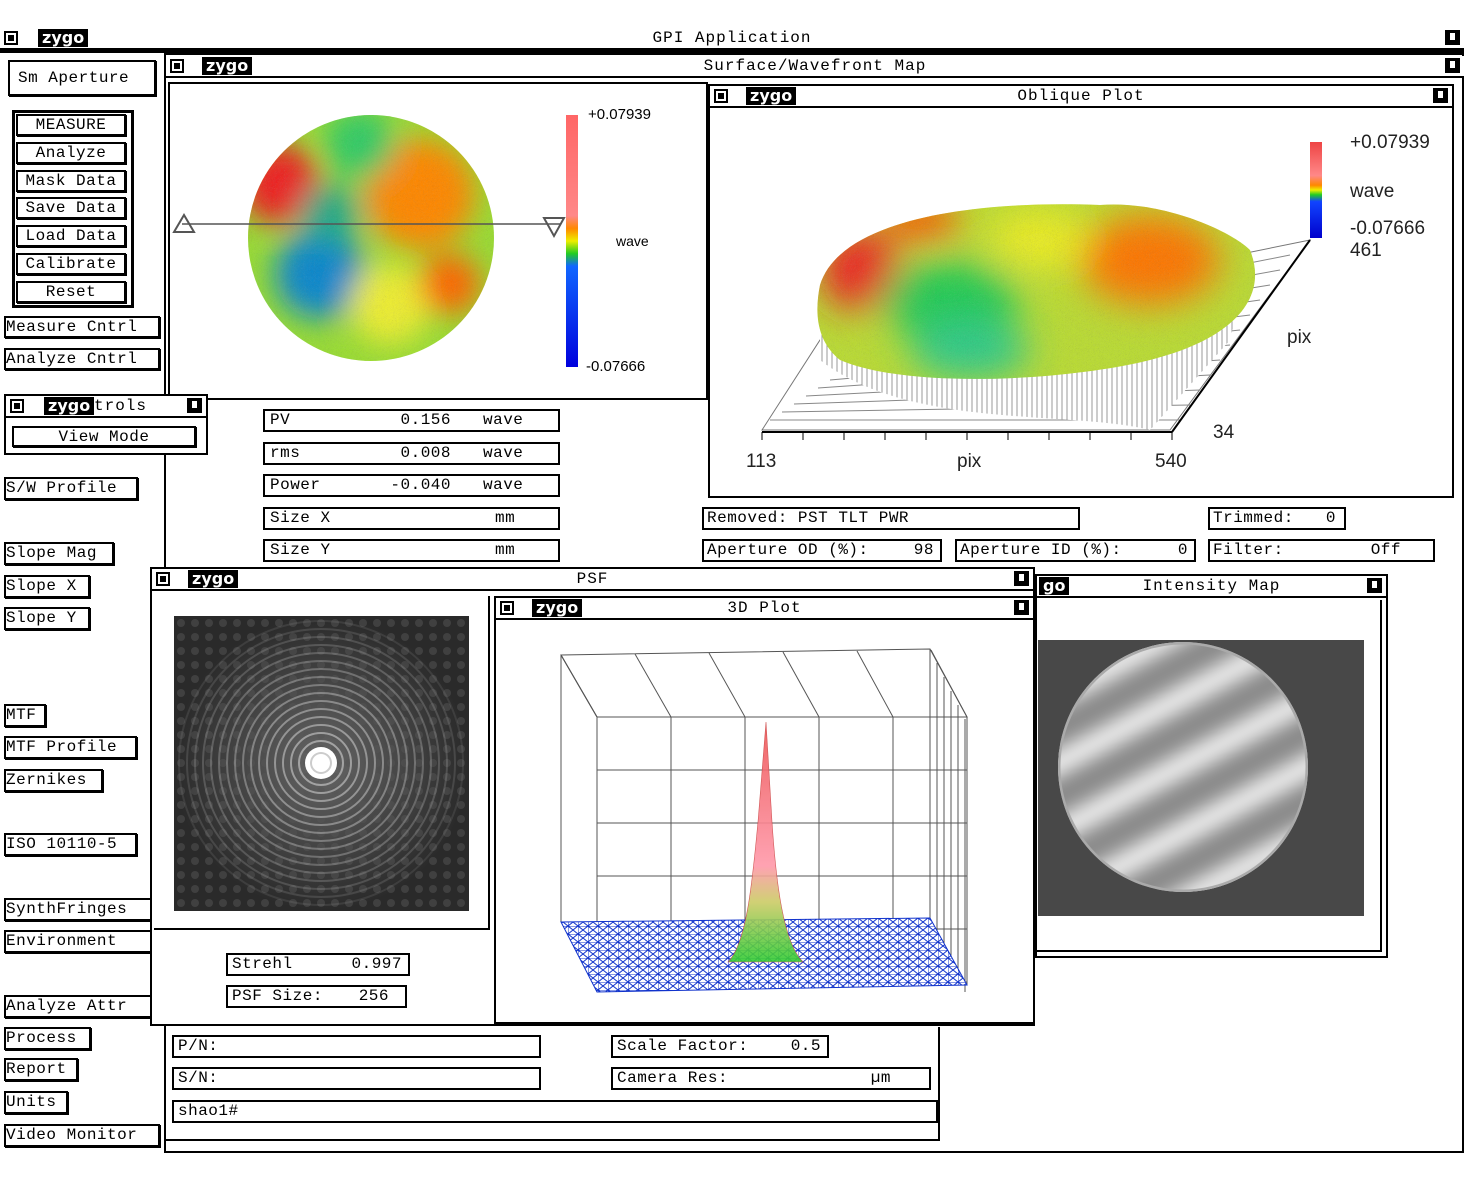 This screenshot has height=1180, width=1464. I want to click on menu-button: Report, so click(41, 1069).